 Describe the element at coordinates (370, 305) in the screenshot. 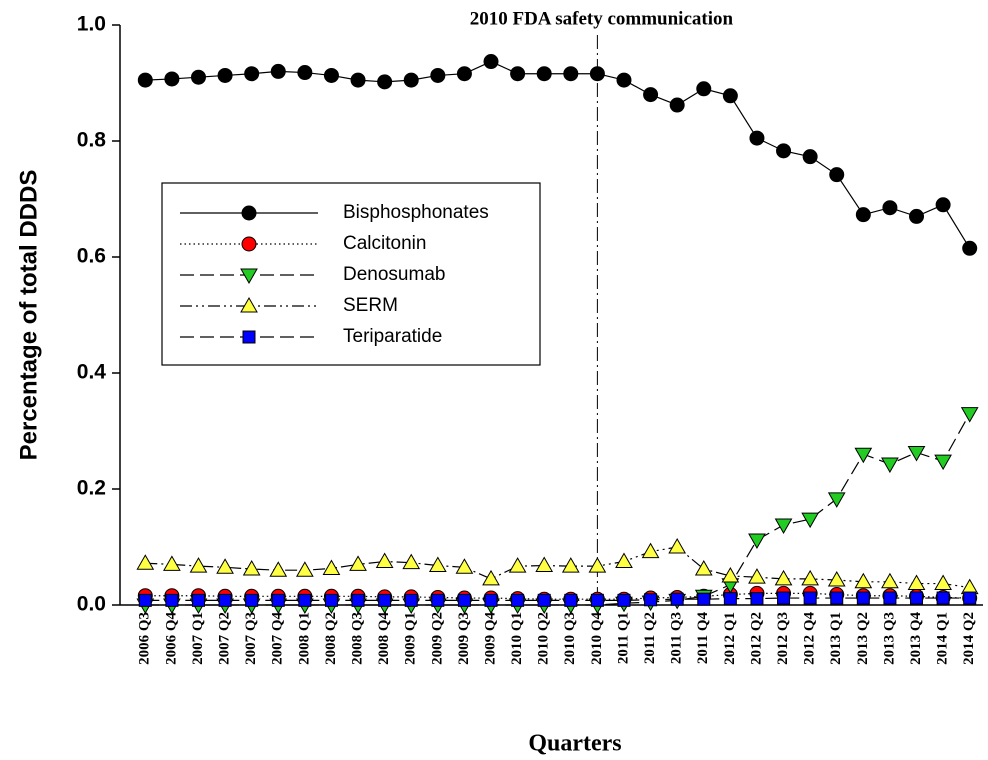

I see `legend-label: SERM` at that location.